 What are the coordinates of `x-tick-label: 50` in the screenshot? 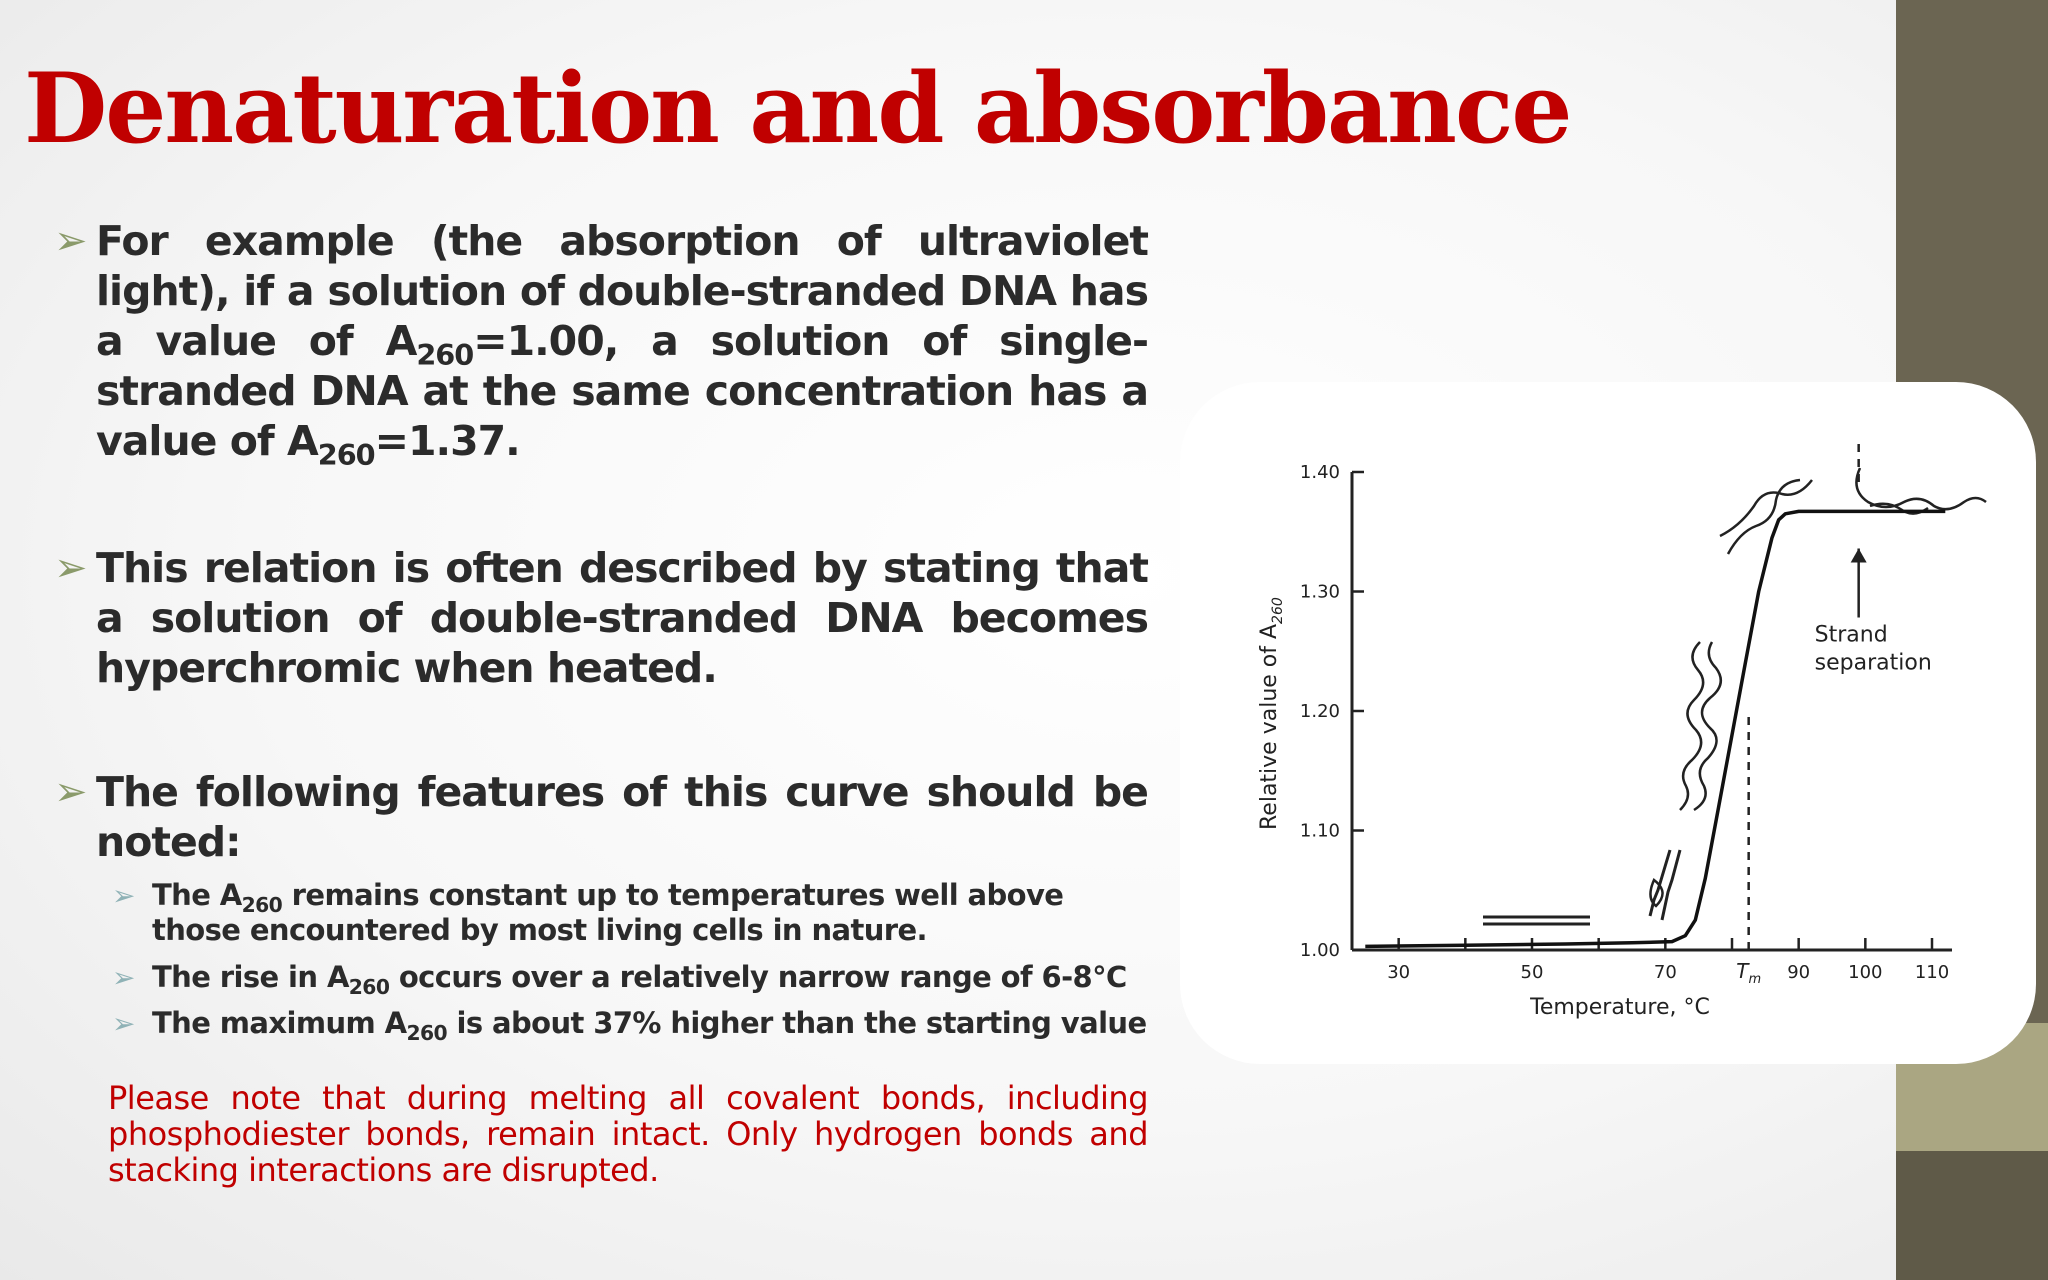 It's located at (1532, 972).